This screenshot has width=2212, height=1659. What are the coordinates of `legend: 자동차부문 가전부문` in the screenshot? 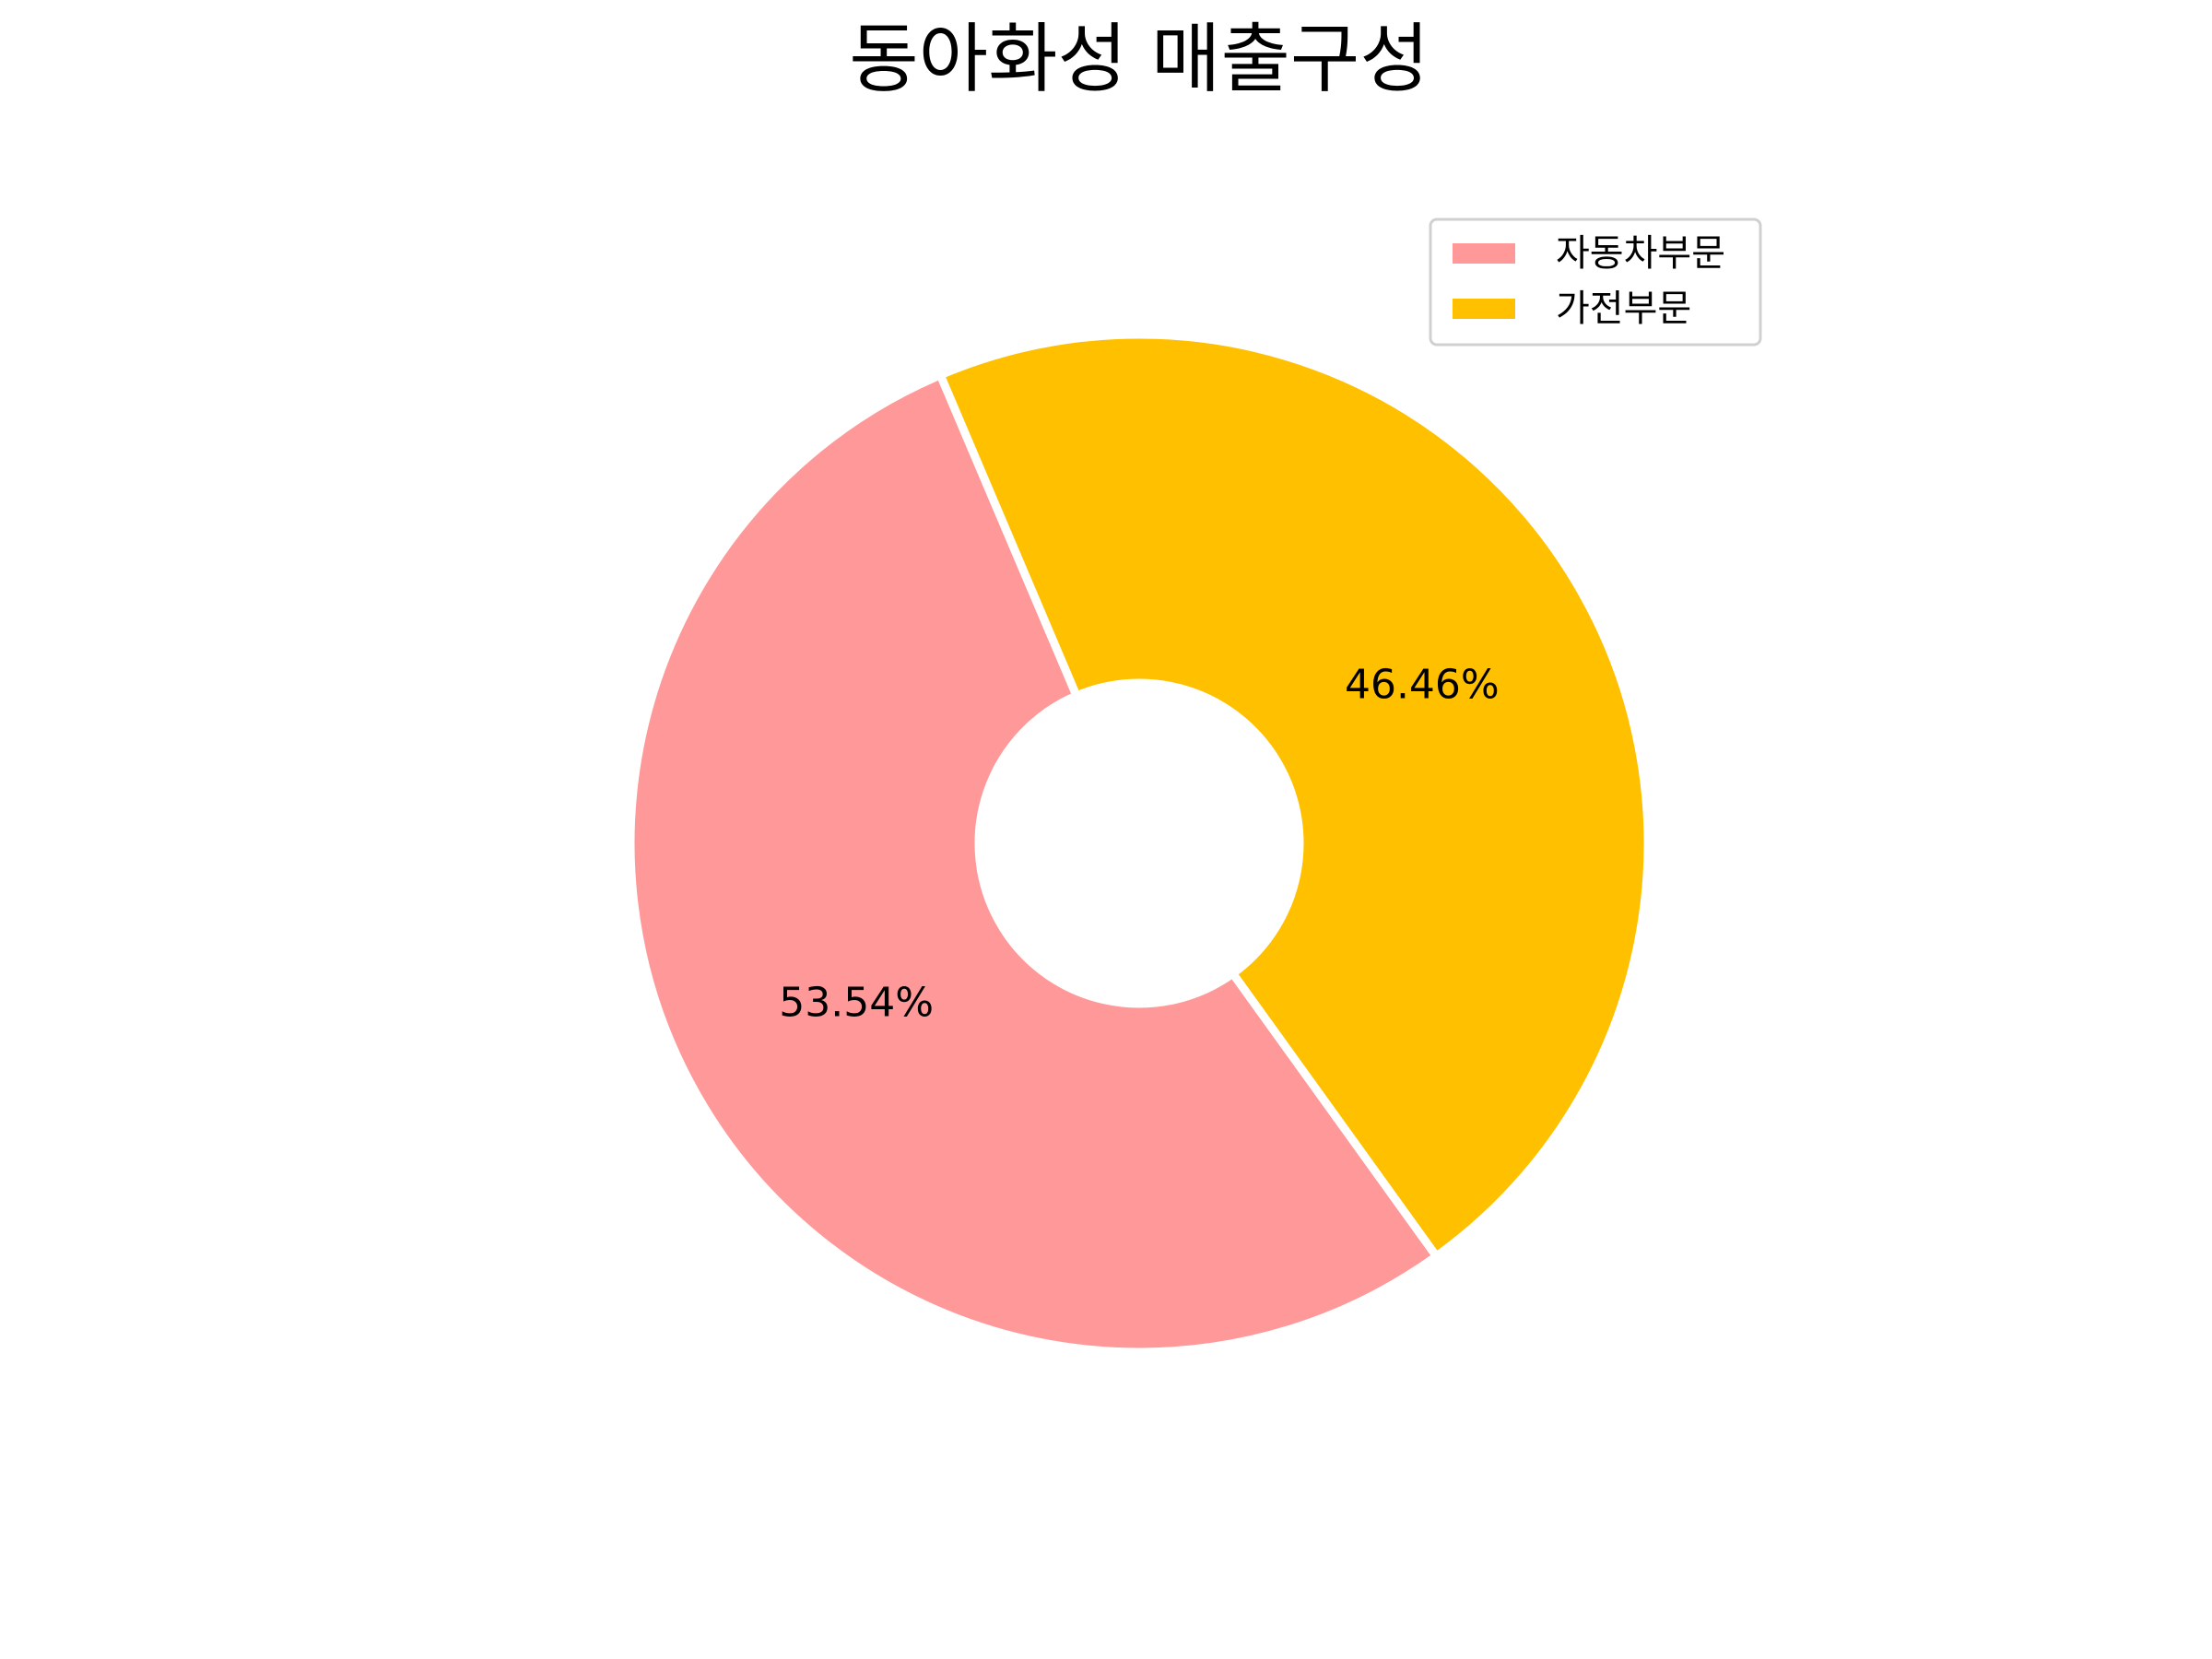 It's located at (1595, 282).